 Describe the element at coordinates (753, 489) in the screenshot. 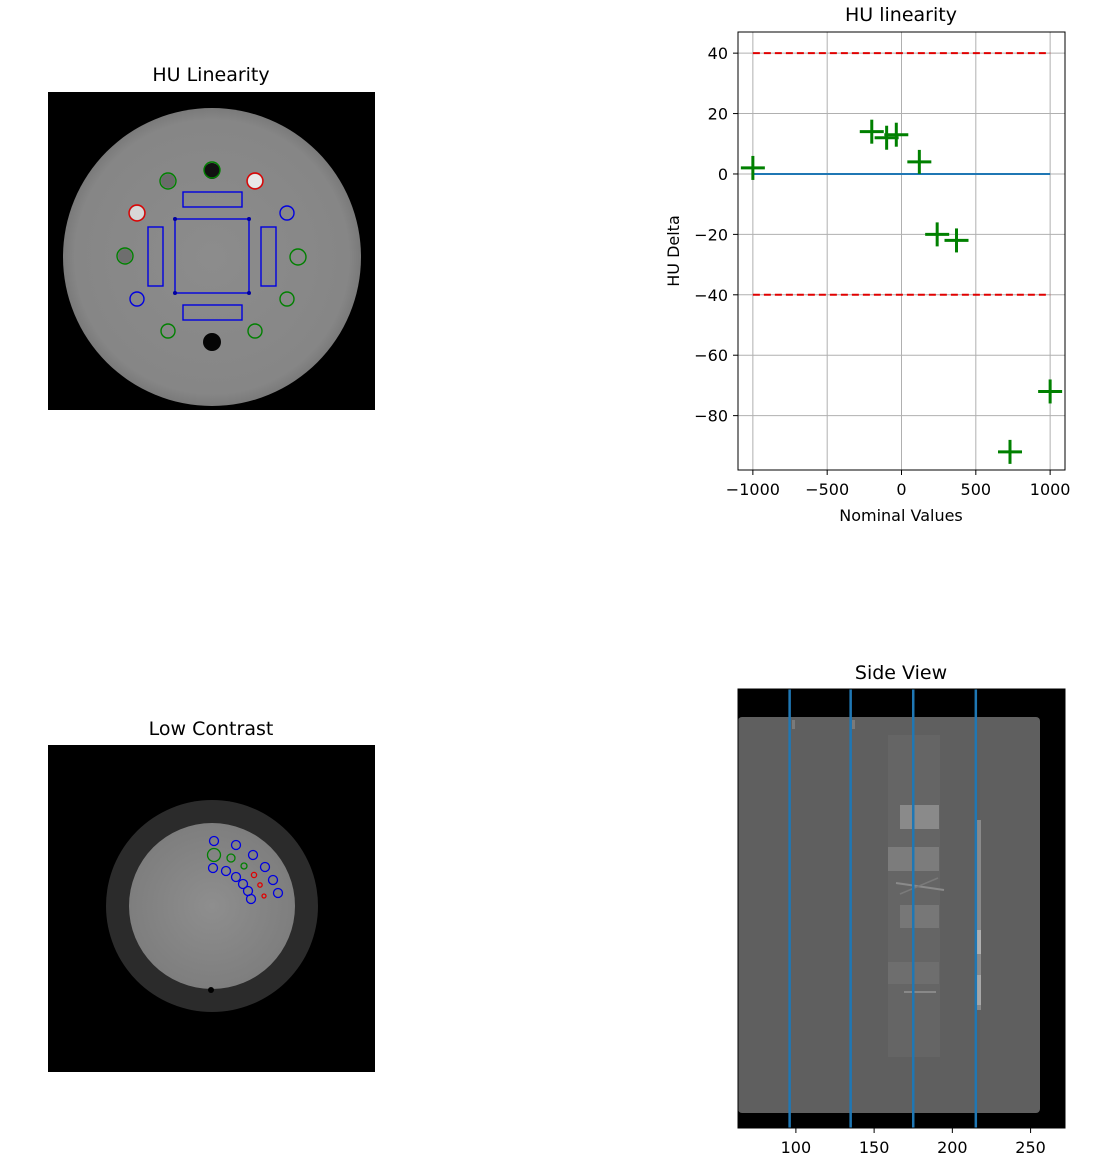

I see `hu-xtick-label: −1000` at that location.